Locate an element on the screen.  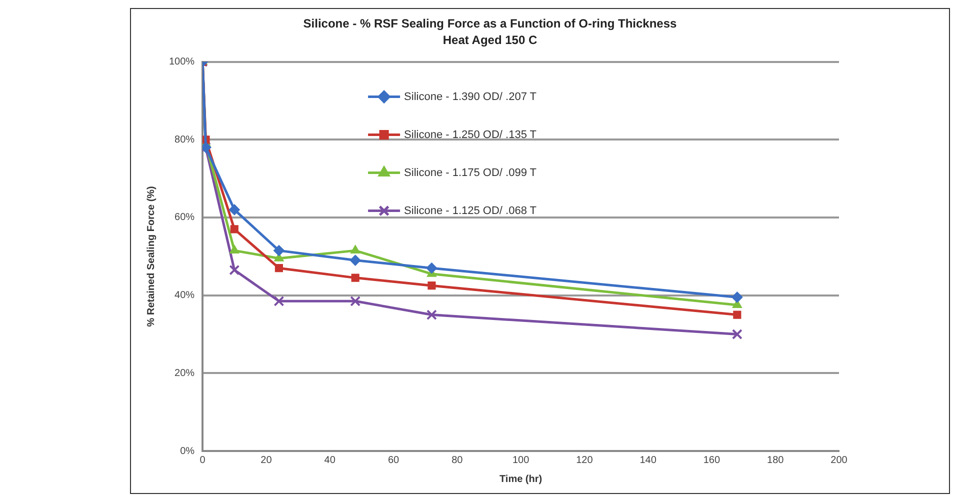
y-tick-label: 100% is located at coordinates (182, 62).